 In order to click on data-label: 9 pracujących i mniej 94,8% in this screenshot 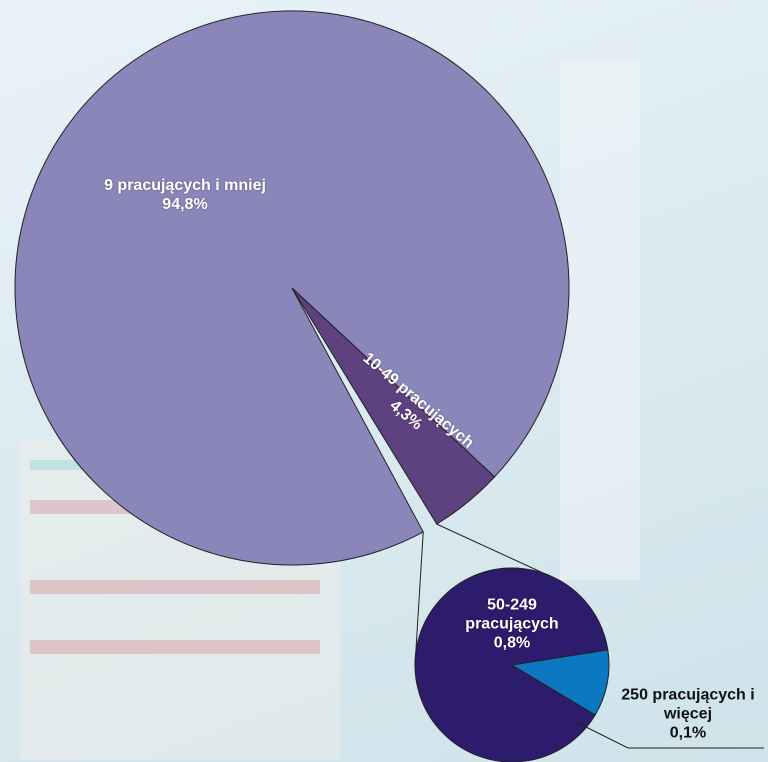, I will do `click(185, 195)`.